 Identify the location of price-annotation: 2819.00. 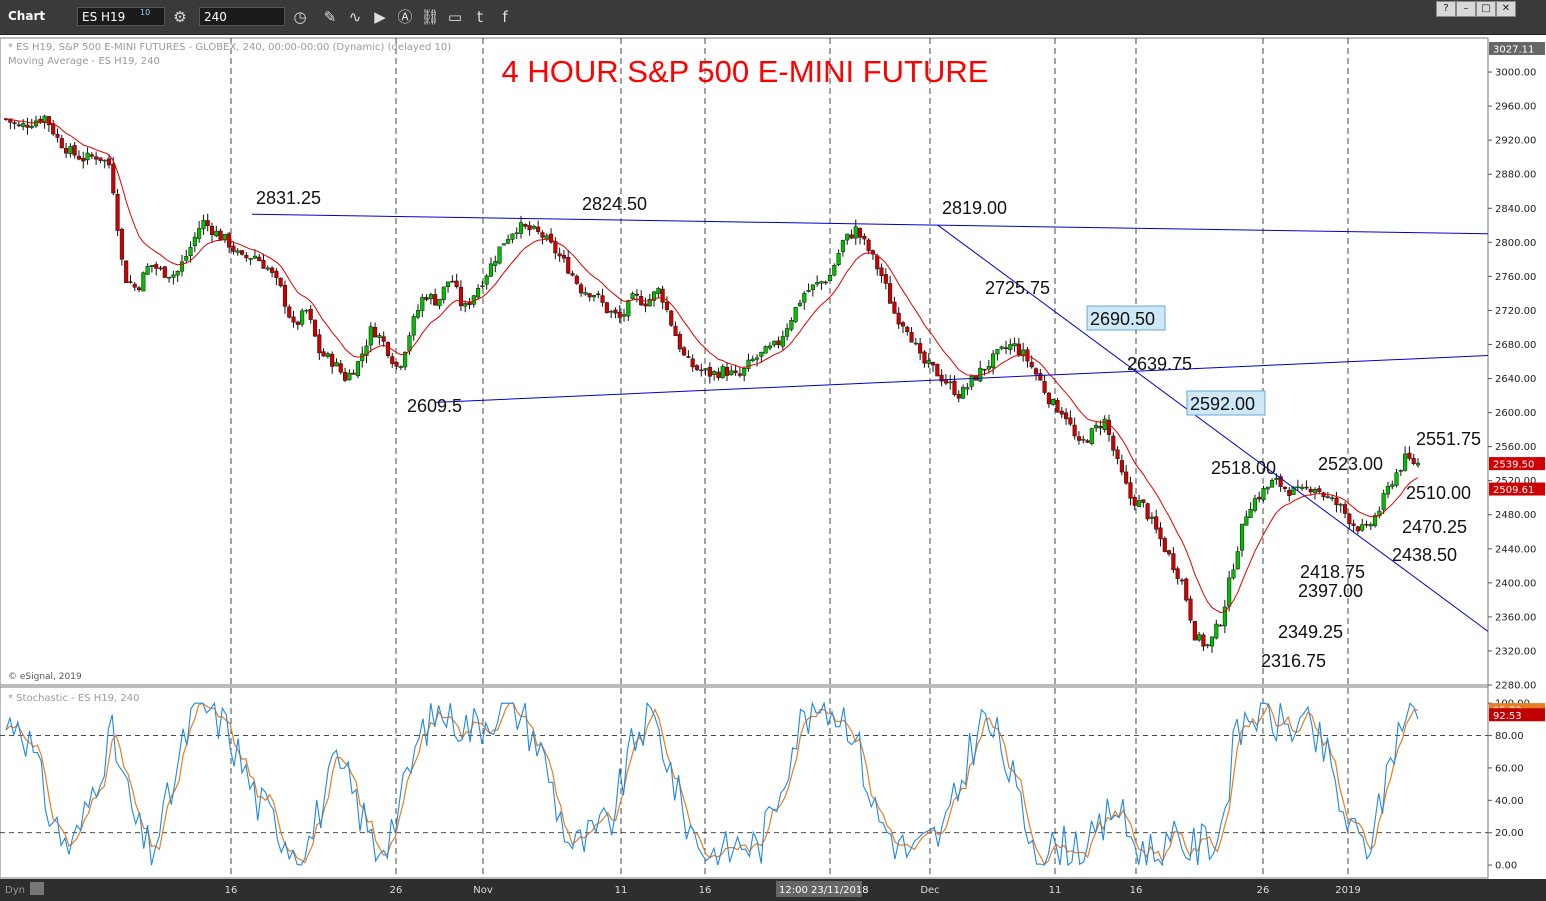
(974, 208).